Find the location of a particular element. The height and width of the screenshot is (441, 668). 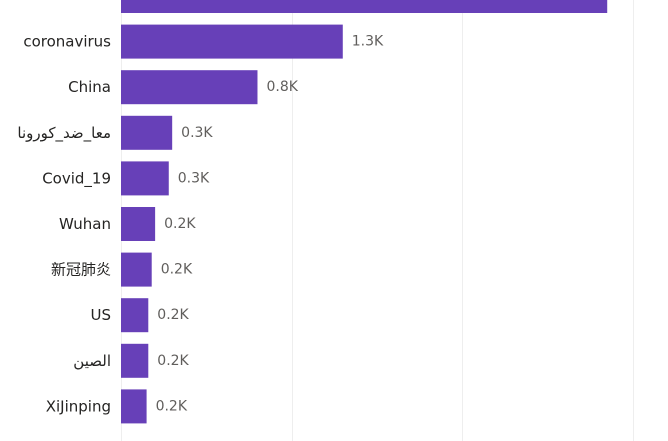

data-label-8: 0.2K is located at coordinates (173, 361).